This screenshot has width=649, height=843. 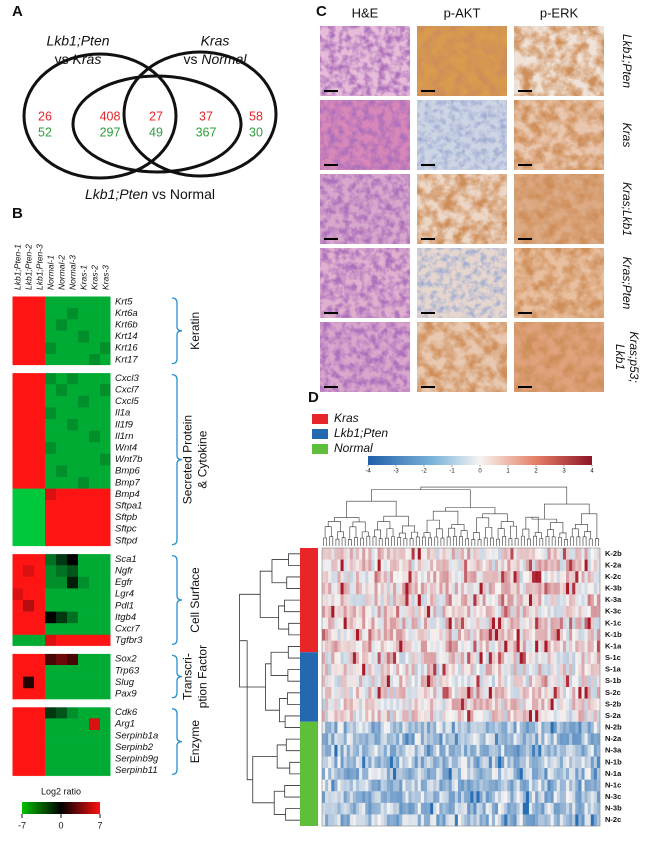 I want to click on count-down: 49, so click(x=156, y=132).